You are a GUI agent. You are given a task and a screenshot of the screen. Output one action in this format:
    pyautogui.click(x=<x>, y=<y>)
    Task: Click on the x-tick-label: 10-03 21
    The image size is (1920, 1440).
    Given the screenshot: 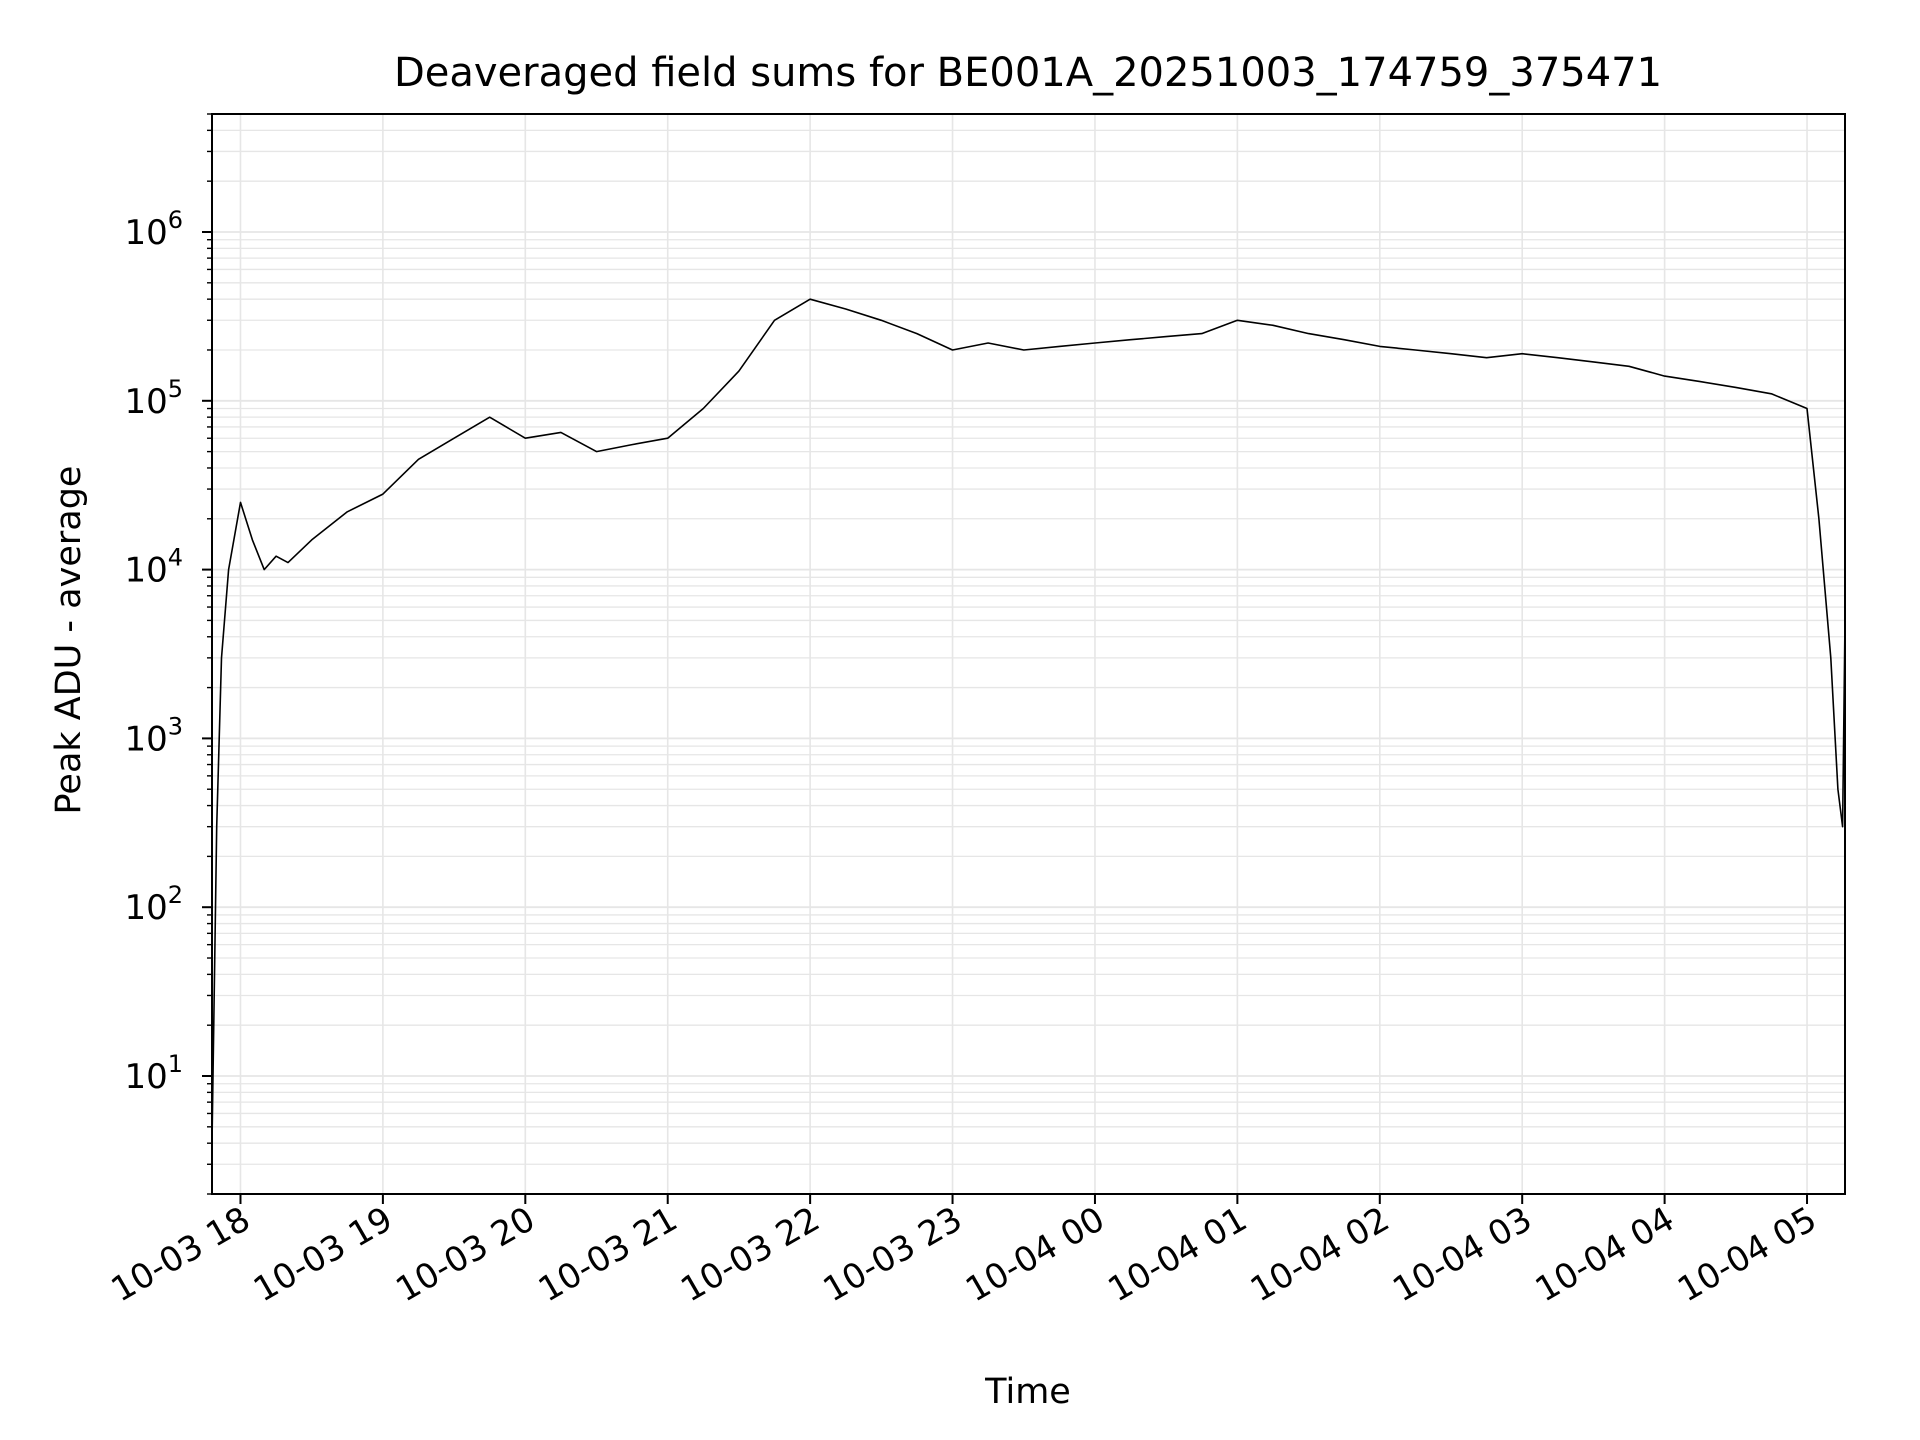 What is the action you would take?
    pyautogui.click(x=608, y=1254)
    